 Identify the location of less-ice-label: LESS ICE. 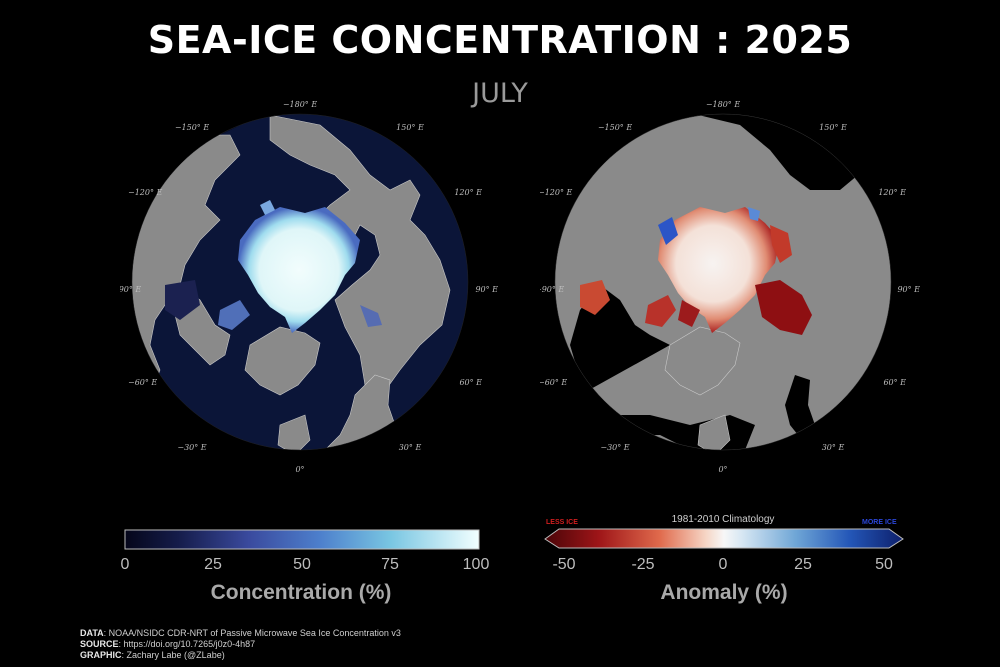
(562, 522).